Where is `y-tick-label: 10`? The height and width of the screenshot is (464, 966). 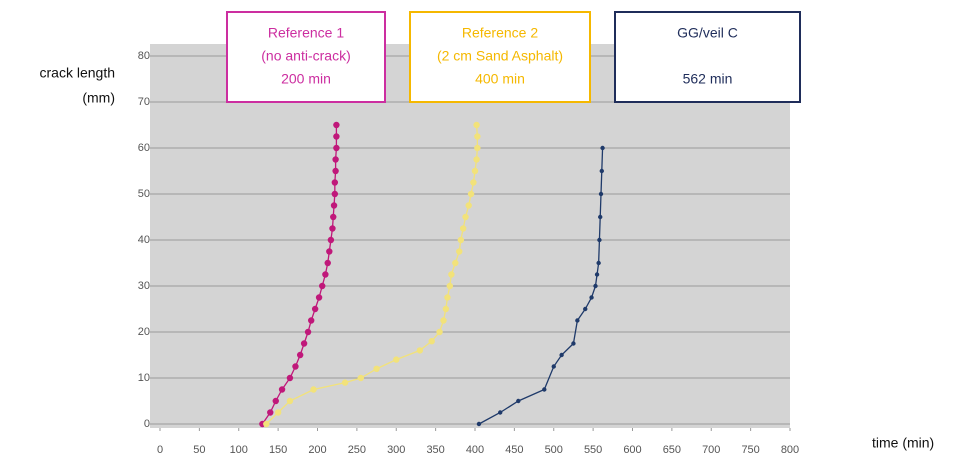
y-tick-label: 10 is located at coordinates (144, 378).